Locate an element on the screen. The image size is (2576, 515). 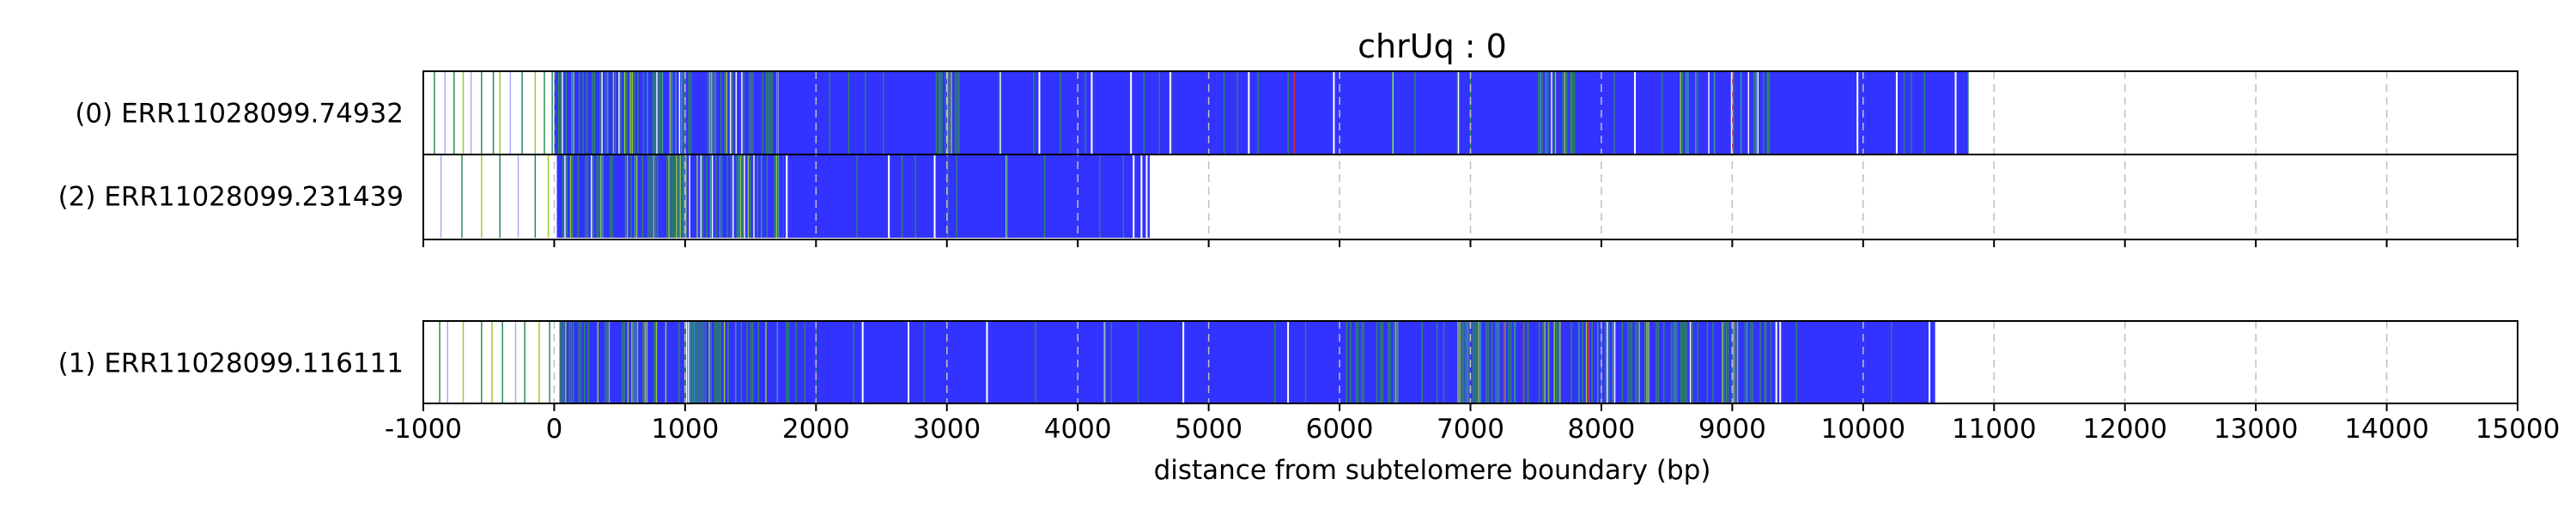
x-tick-label: 6000 is located at coordinates (1340, 429).